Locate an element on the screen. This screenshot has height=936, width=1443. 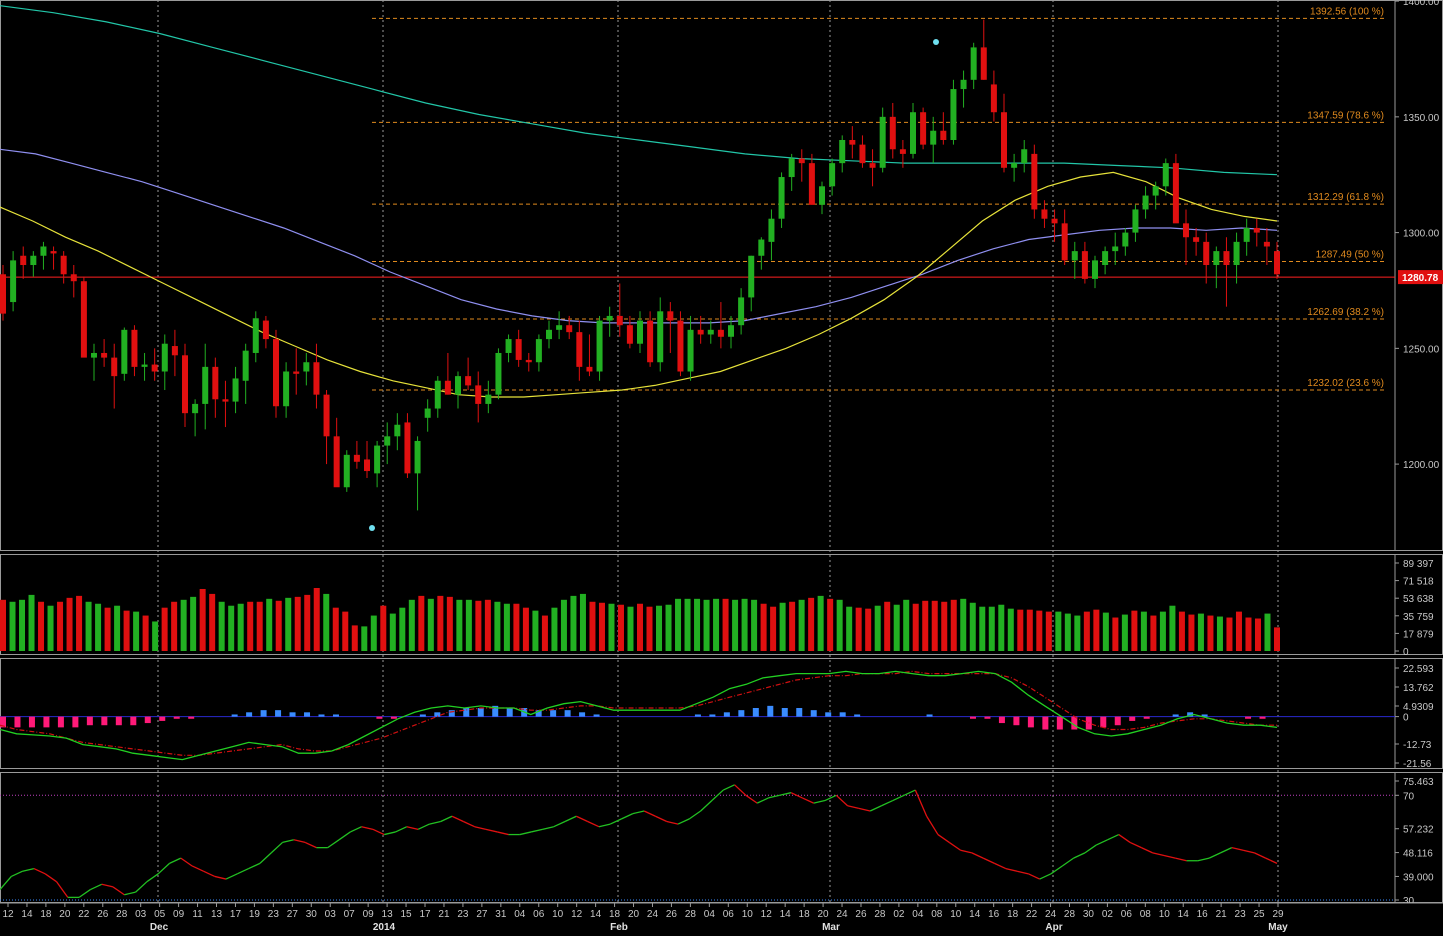
macd-tick-label: -12.73 is located at coordinates (1417, 745).